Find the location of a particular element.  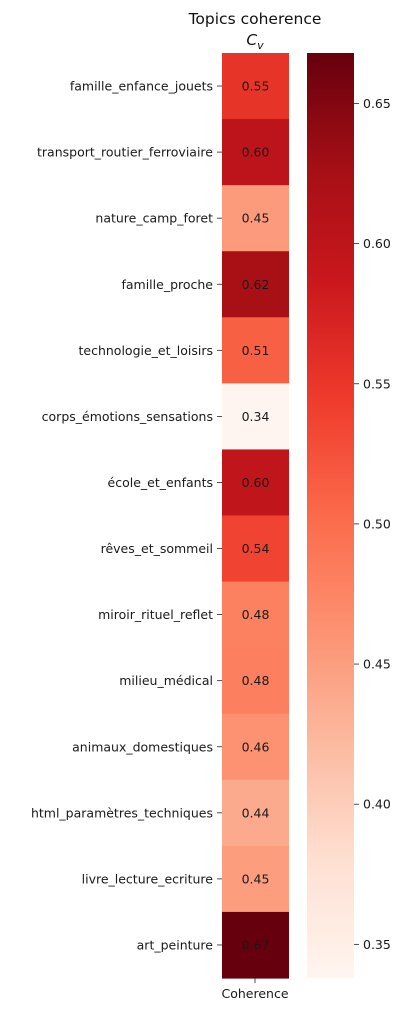

colorbar-tick-label: 0.55 is located at coordinates (377, 383).